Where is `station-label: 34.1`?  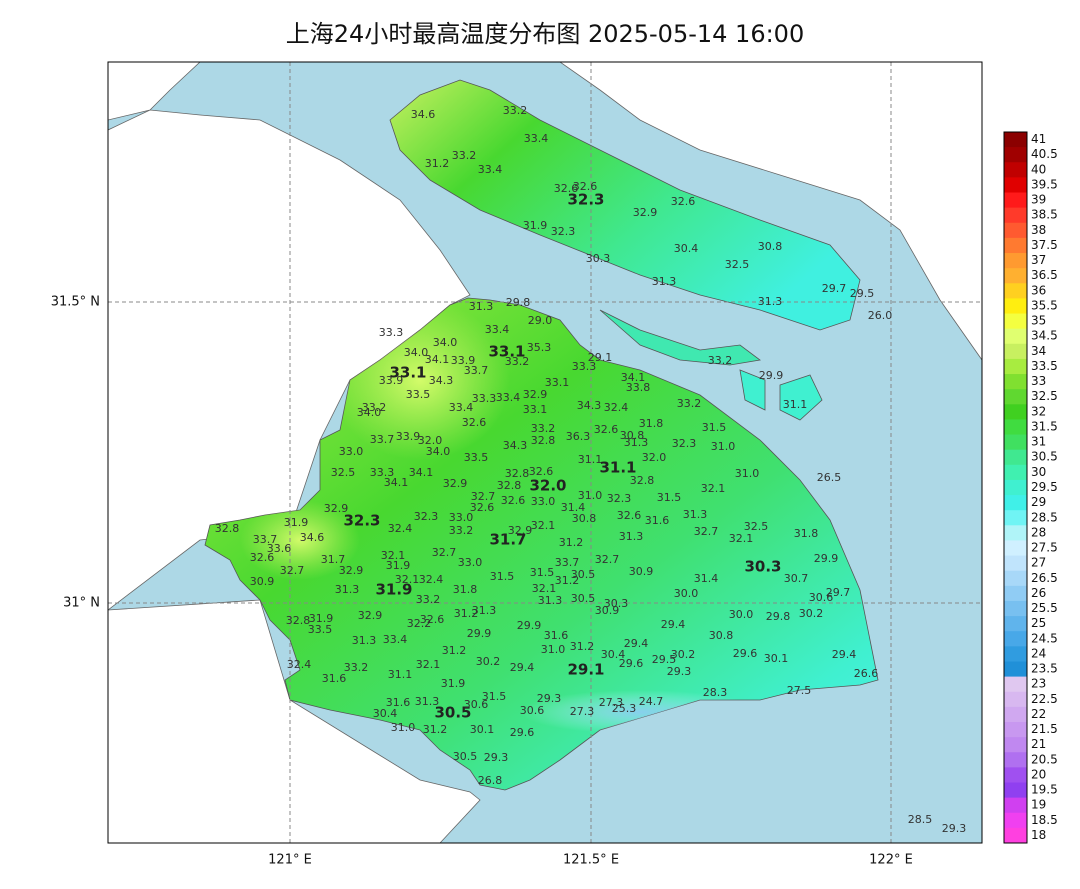 station-label: 34.1 is located at coordinates (633, 377).